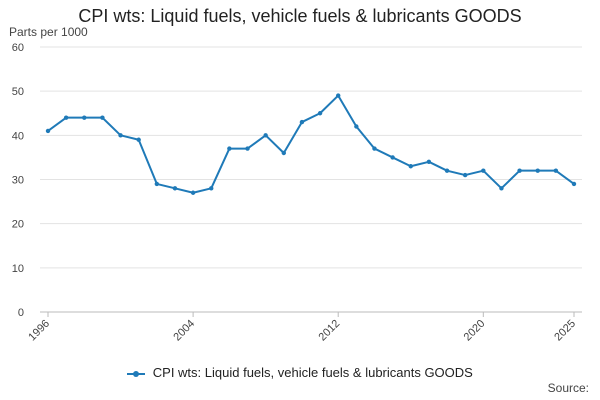 This screenshot has height=400, width=600. Describe the element at coordinates (302, 327) in the screenshot. I see `x-tick-labels: 1996 2004 2012 2020 2025` at that location.